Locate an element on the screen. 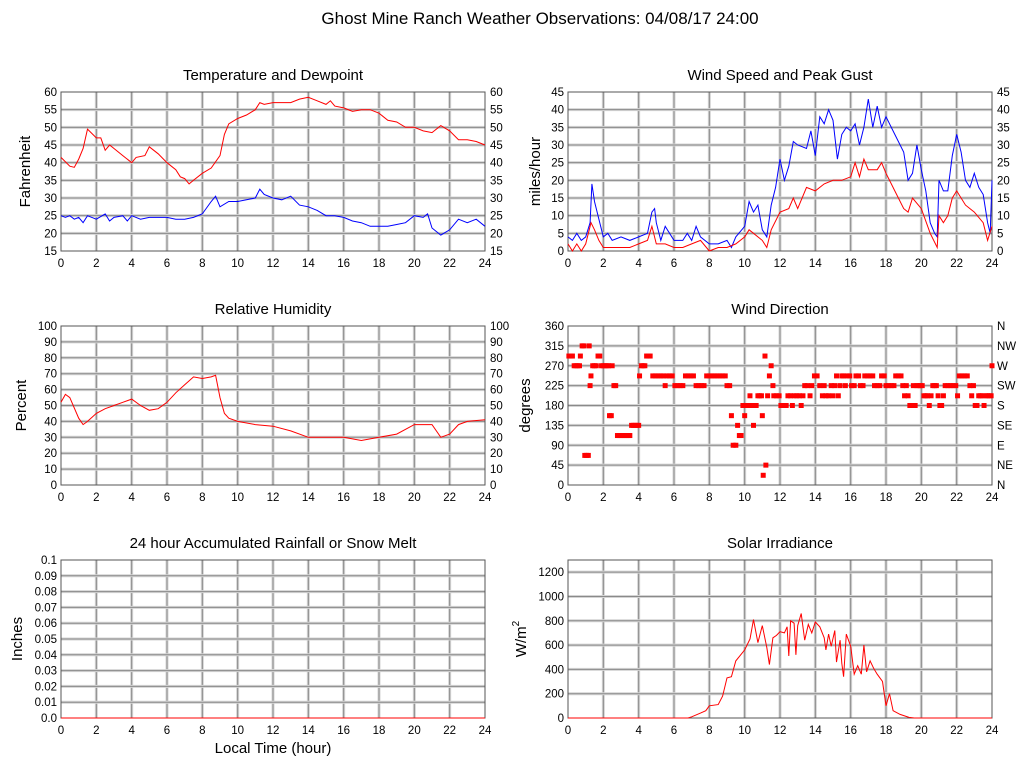  y-tick-label: 30 is located at coordinates (50, 199).